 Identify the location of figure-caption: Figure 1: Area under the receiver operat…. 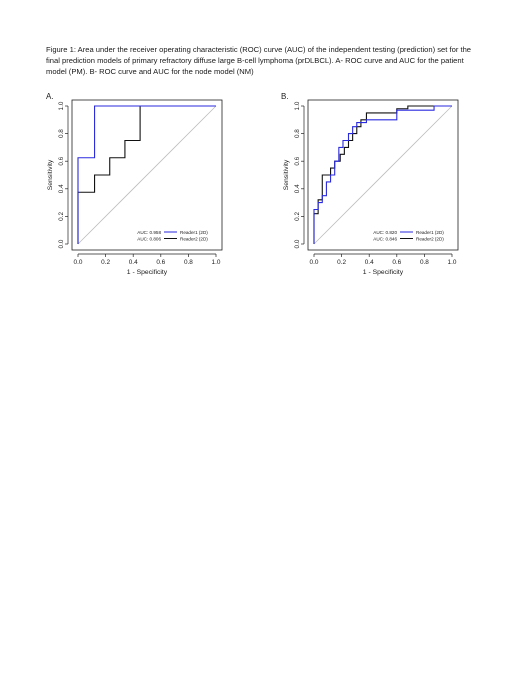
(259, 60).